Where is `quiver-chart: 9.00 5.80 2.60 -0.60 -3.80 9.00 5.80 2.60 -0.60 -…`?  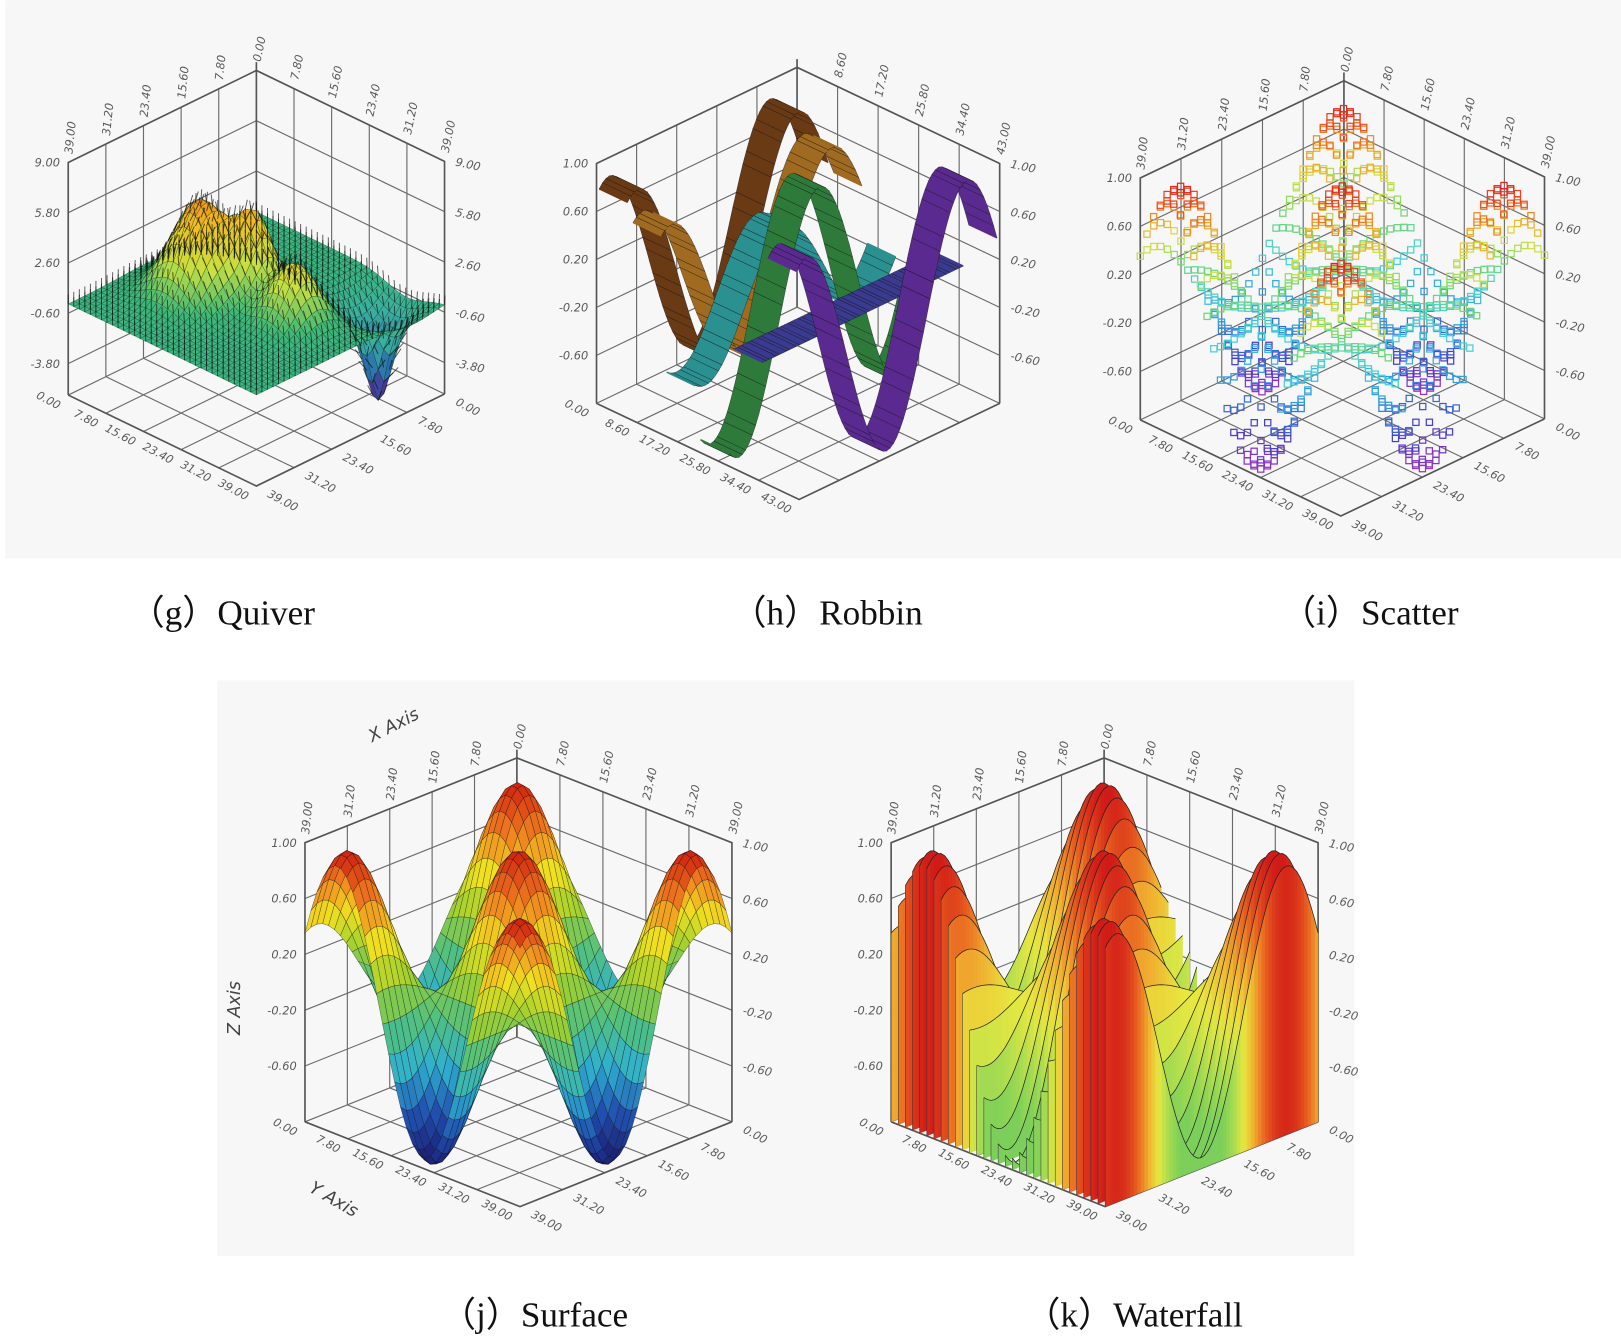
quiver-chart: 9.00 5.80 2.60 -0.60 -3.80 9.00 5.80 2.60 -0.60 -… is located at coordinates (258, 274).